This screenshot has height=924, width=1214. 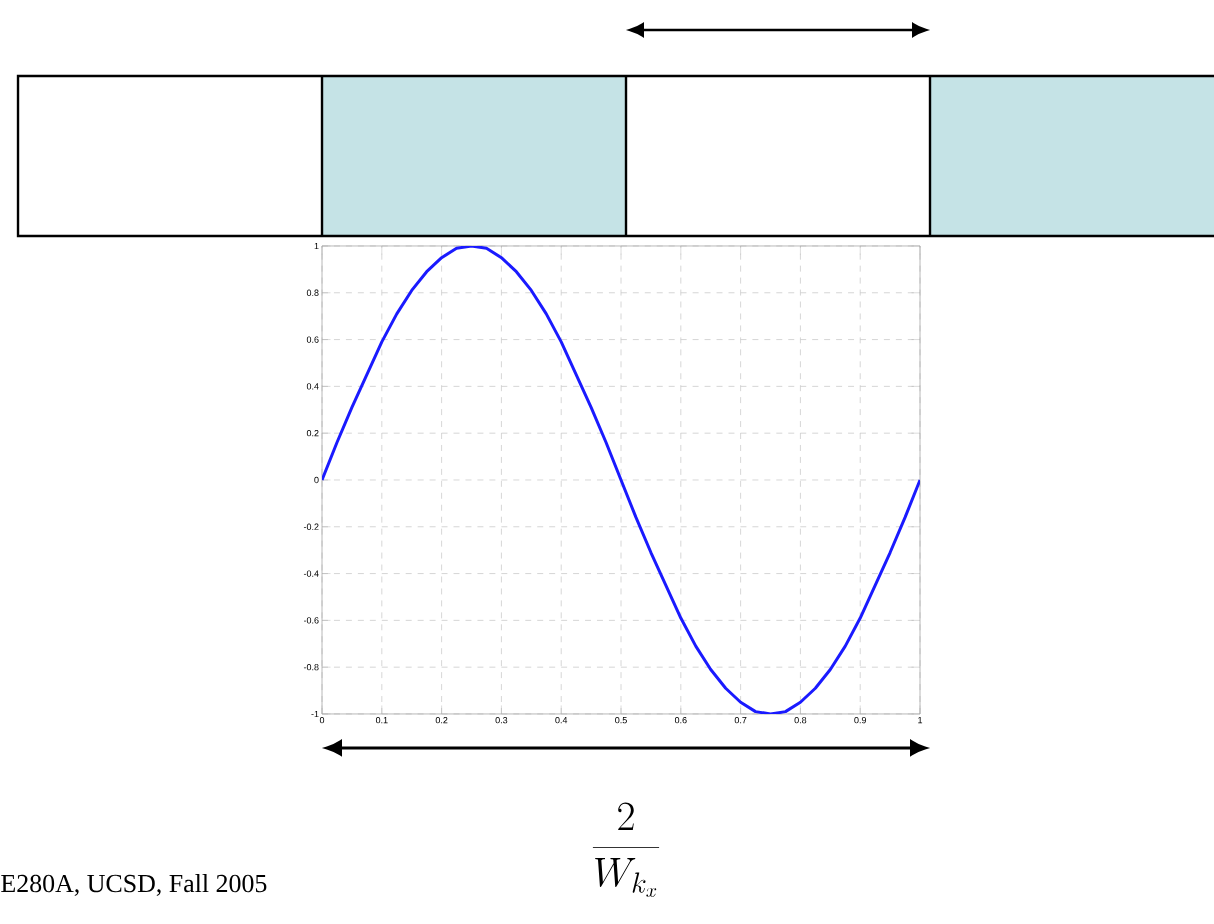 I want to click on text: E280A, UCSD, Fall 2005, so click(x=134, y=885).